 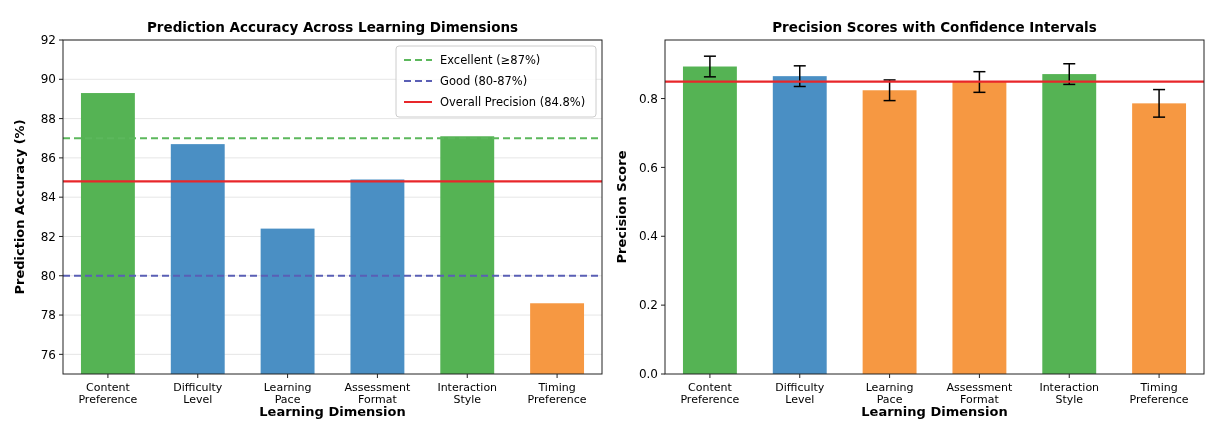 What do you see at coordinates (48, 315) in the screenshot?
I see `y-tick-label: 78` at bounding box center [48, 315].